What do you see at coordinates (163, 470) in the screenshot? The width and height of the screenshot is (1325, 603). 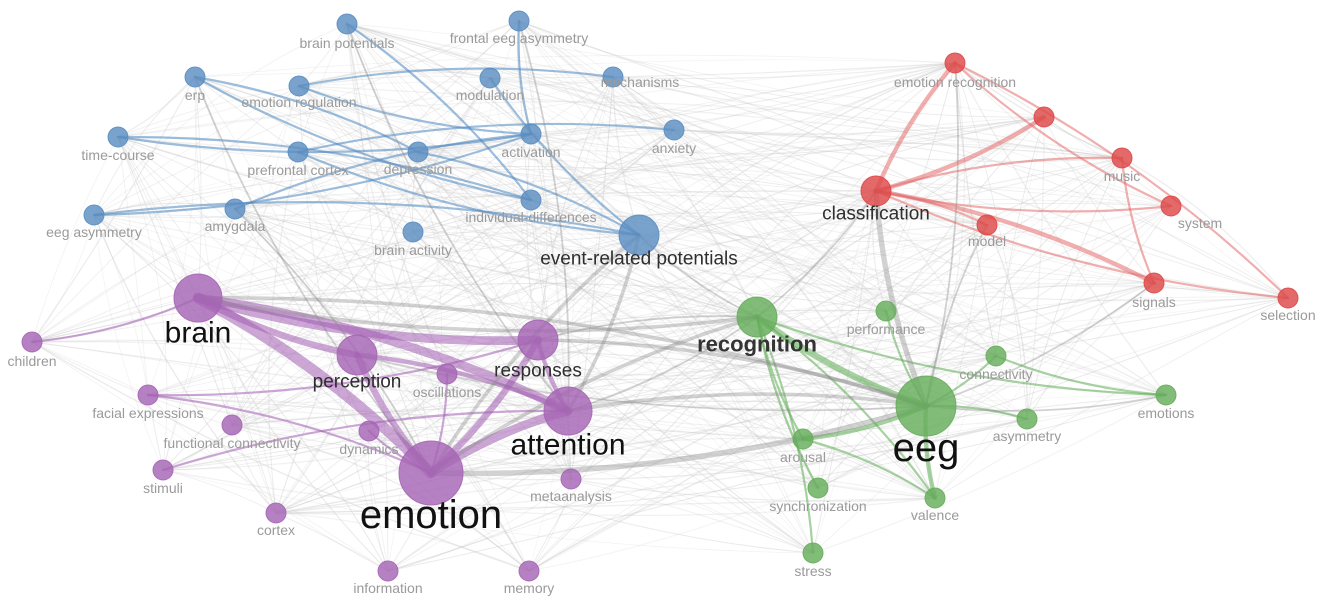 I see `node-stimuli` at bounding box center [163, 470].